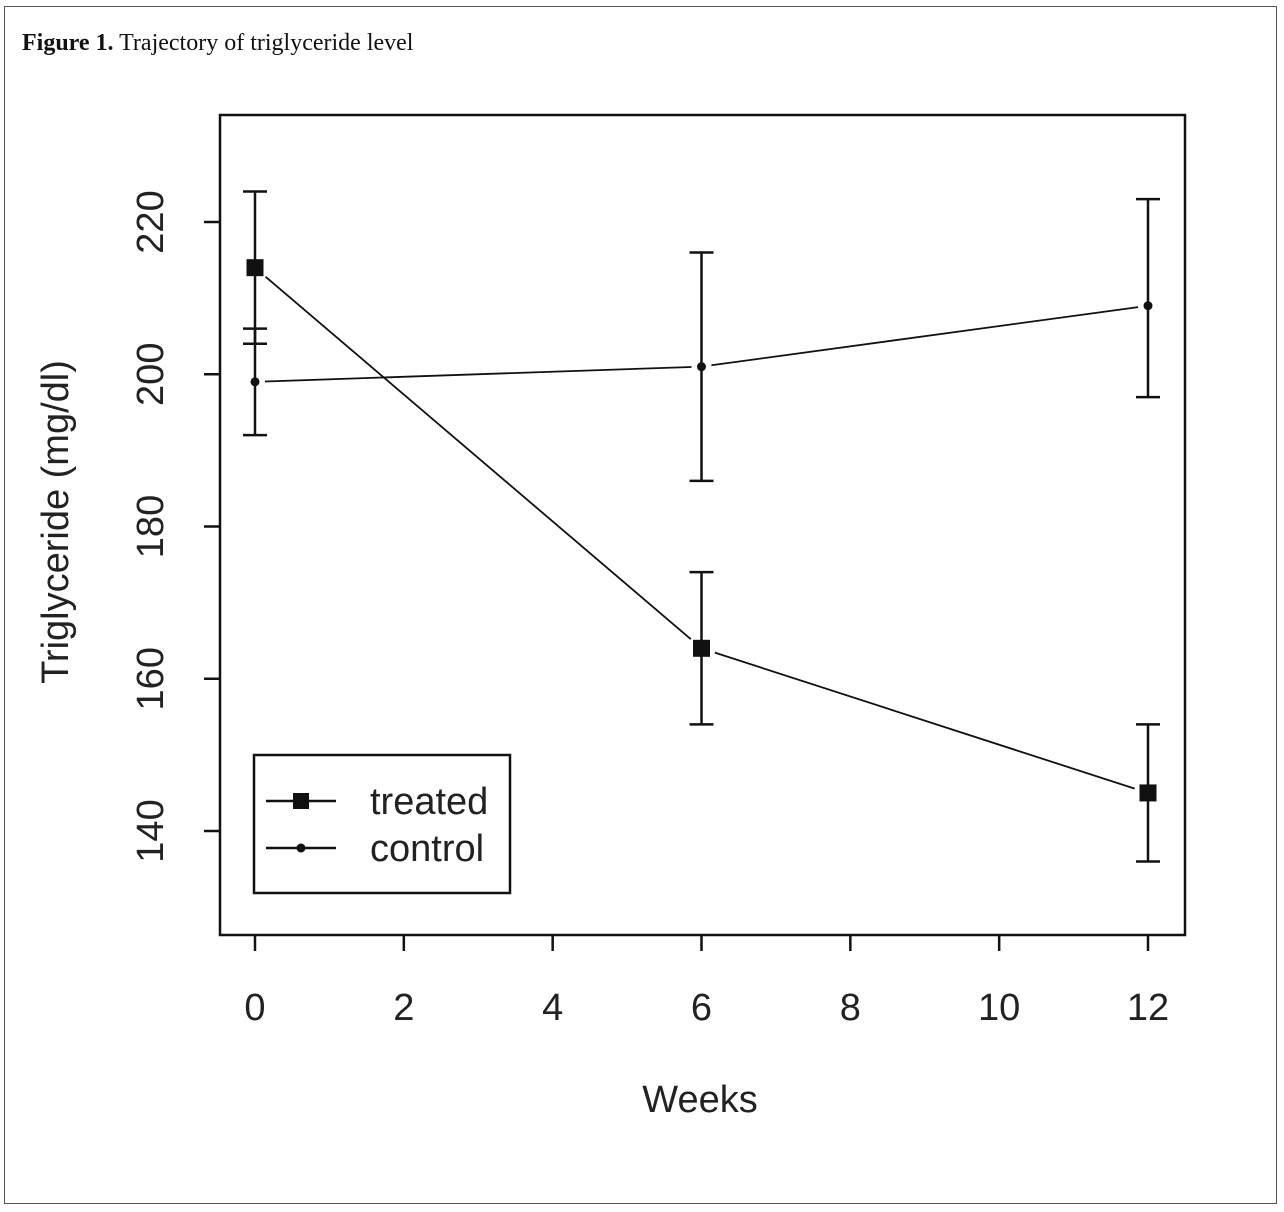 This screenshot has width=1284, height=1212. I want to click on x-tick-label: 2, so click(403, 1008).